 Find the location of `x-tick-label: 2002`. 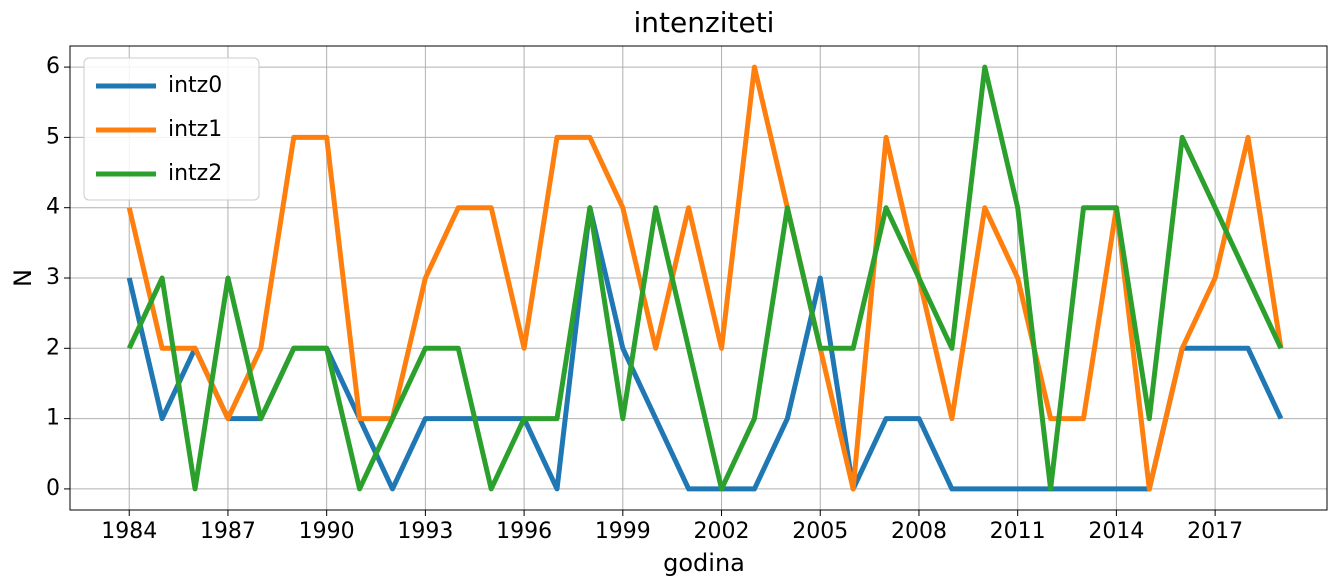

x-tick-label: 2002 is located at coordinates (722, 531).